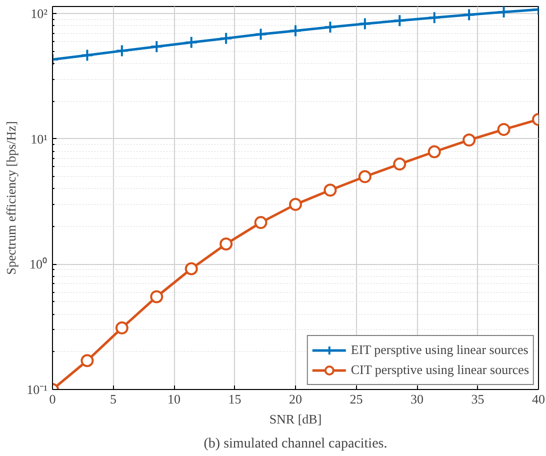  I want to click on x-tick-label: 35, so click(477, 399).